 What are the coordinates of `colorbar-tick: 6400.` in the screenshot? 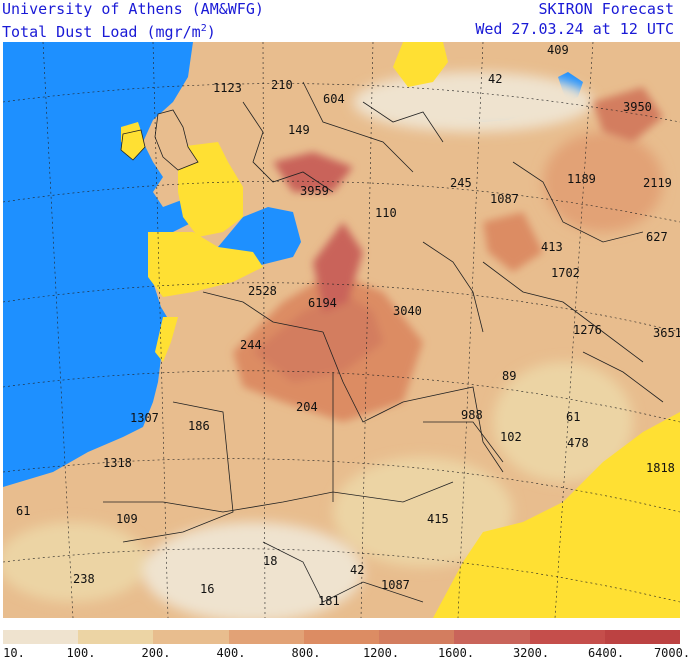 It's located at (606, 653).